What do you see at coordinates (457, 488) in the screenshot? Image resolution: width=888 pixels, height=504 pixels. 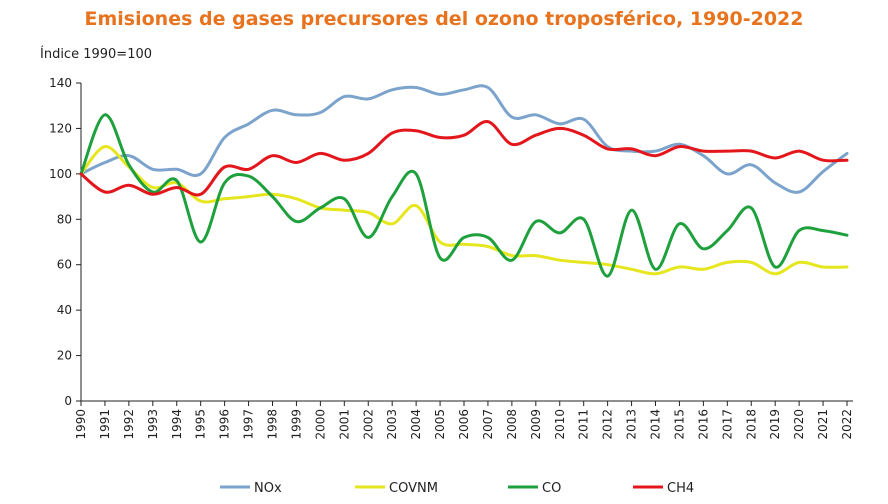 I see `legend: NOx COVNM CO CH4` at bounding box center [457, 488].